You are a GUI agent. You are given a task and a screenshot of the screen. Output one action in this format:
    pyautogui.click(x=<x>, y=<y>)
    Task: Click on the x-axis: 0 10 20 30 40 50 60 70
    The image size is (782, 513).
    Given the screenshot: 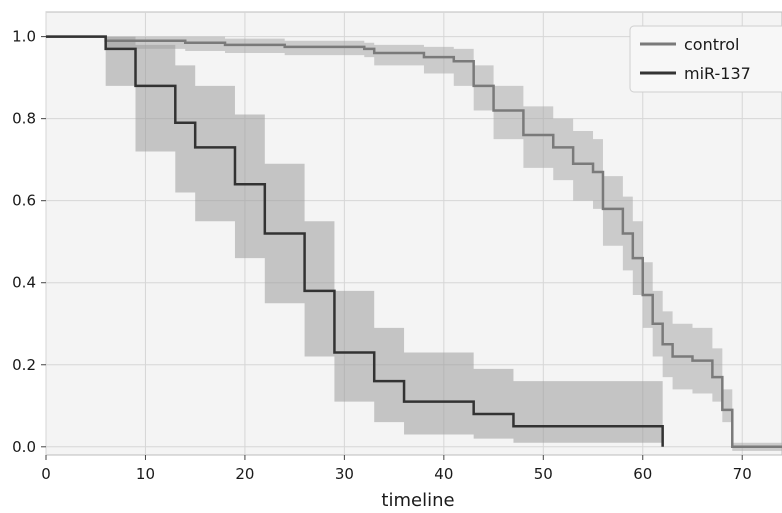 What is the action you would take?
    pyautogui.click(x=396, y=469)
    